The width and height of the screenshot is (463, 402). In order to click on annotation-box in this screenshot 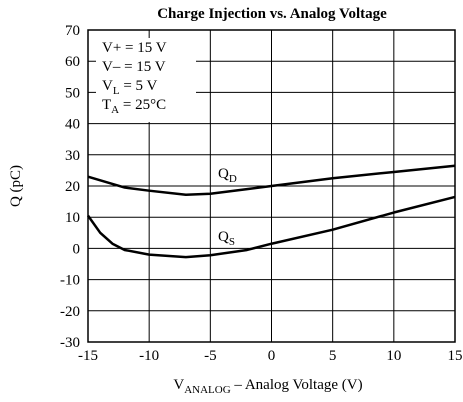, I will do `click(146, 80)`.